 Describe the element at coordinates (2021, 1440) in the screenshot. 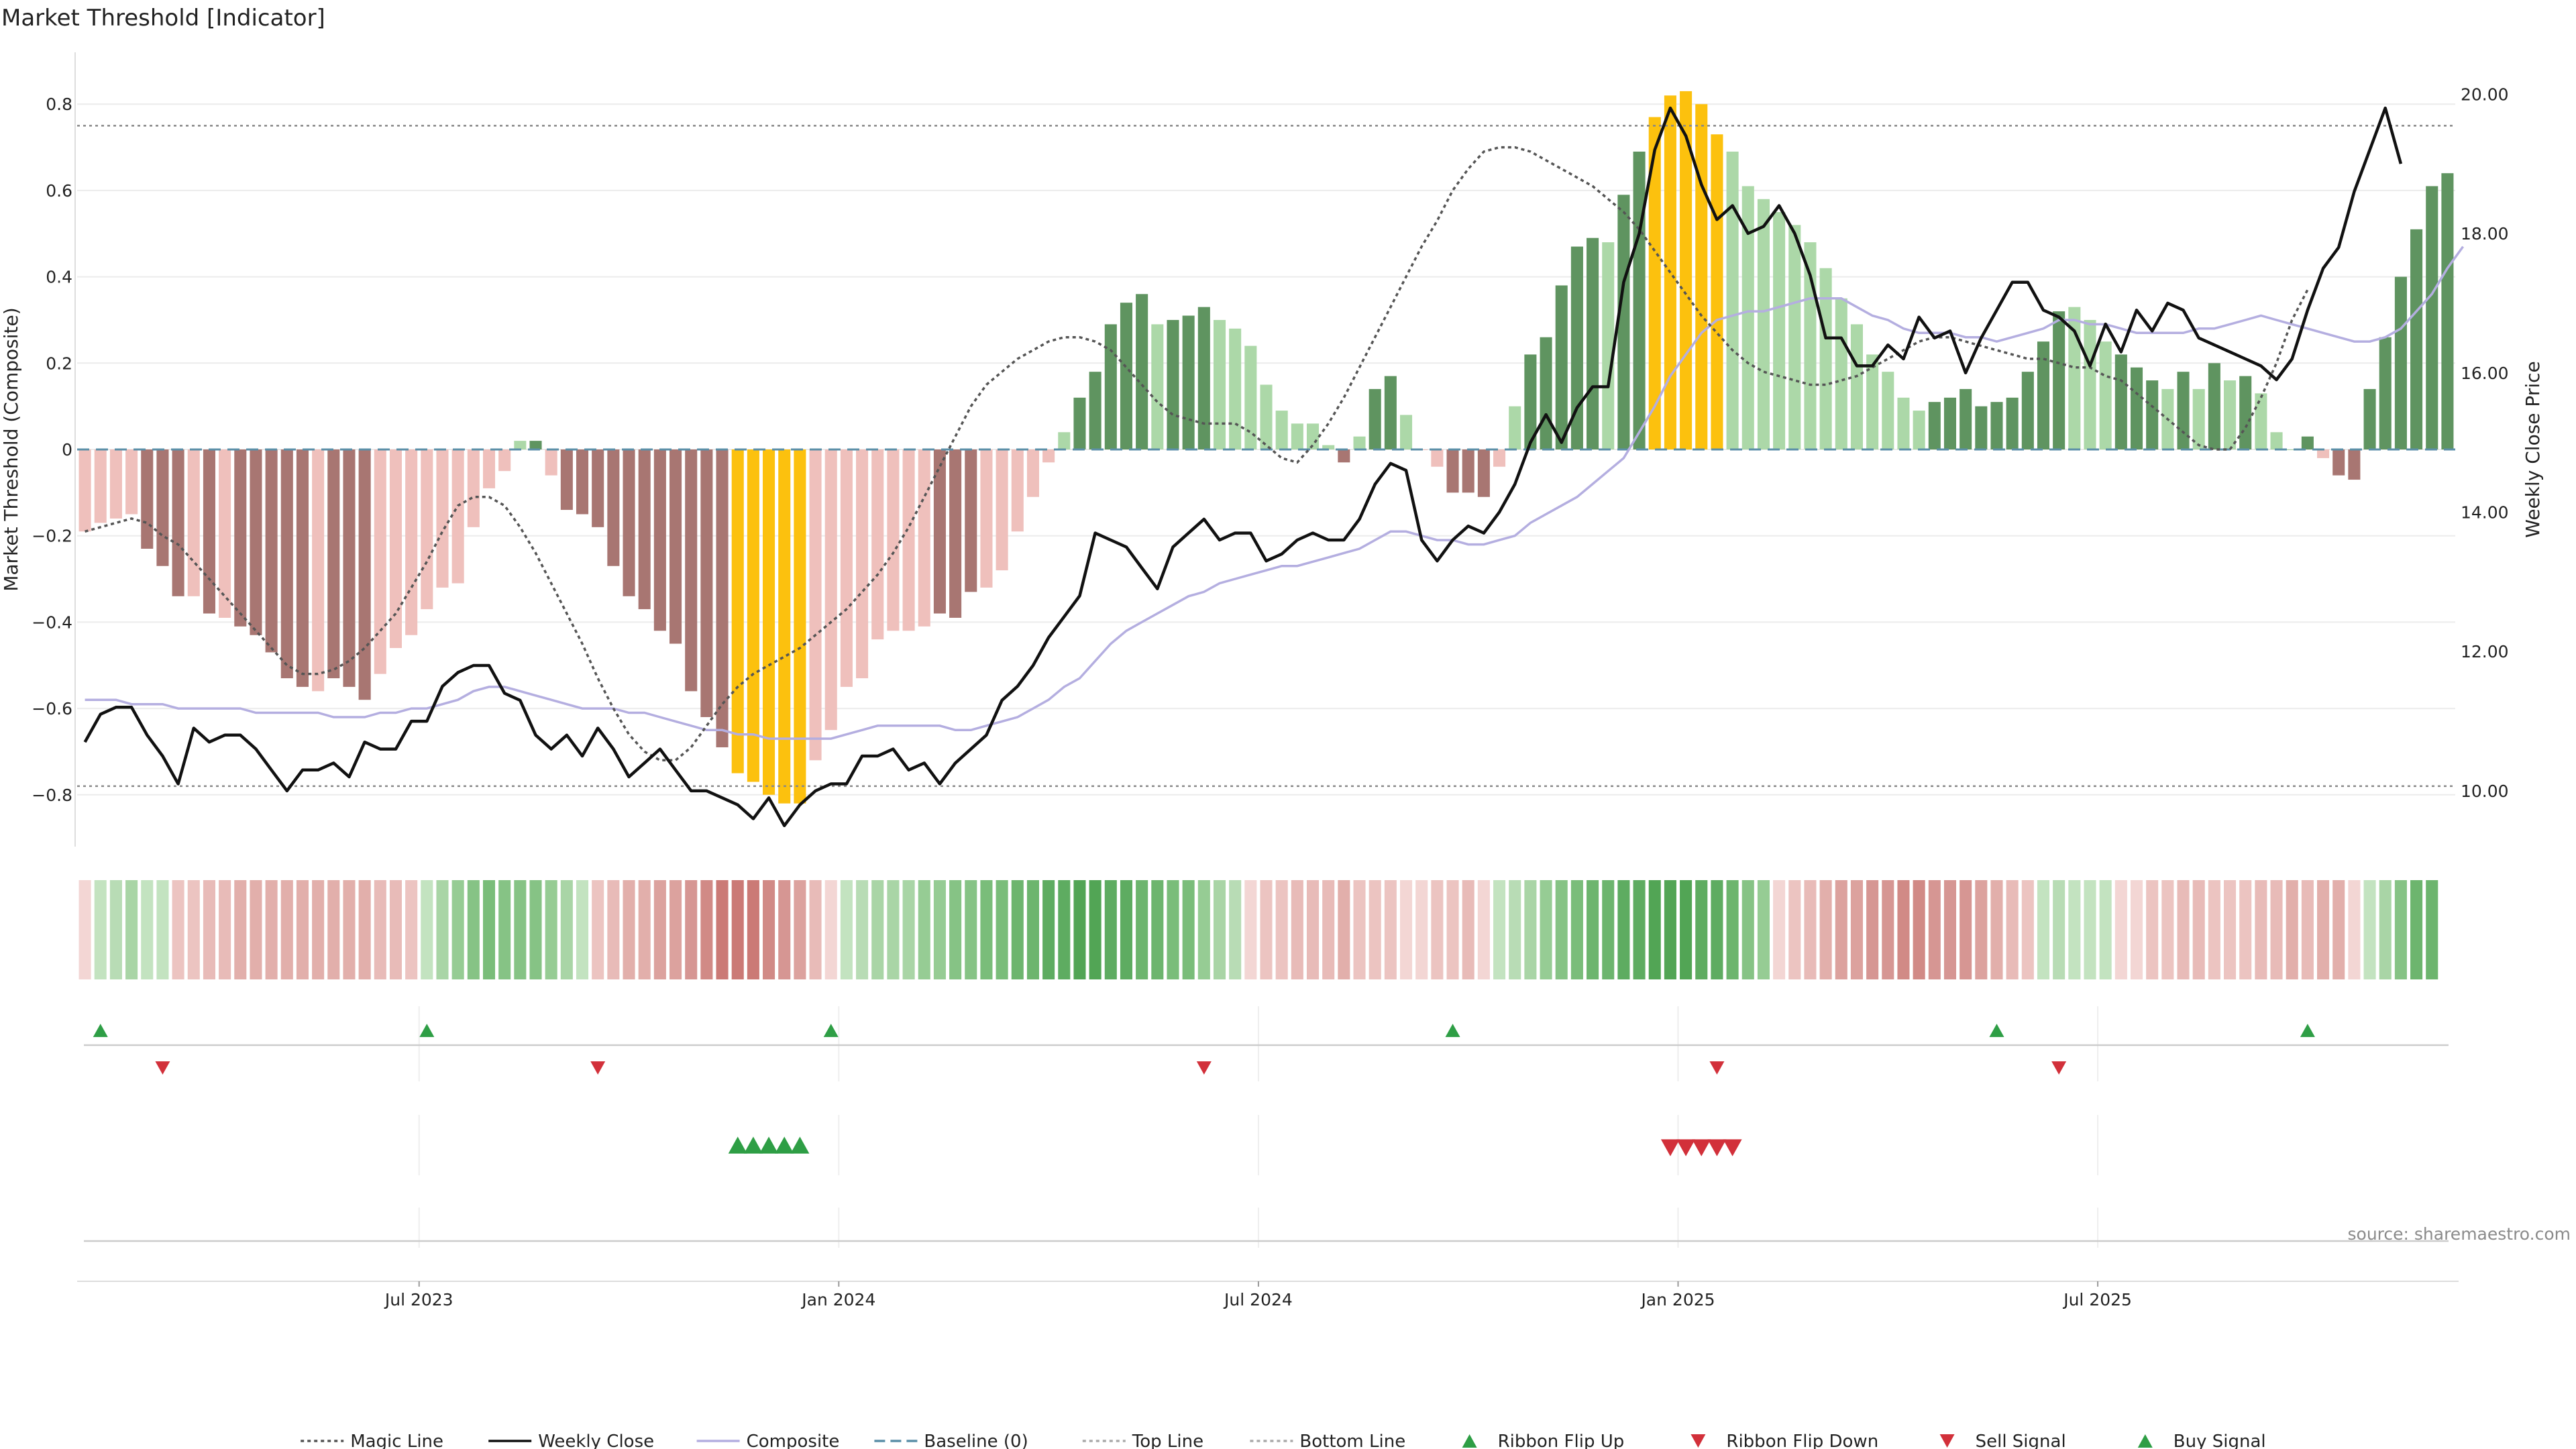

I see `legend-label: Sell Signal` at that location.